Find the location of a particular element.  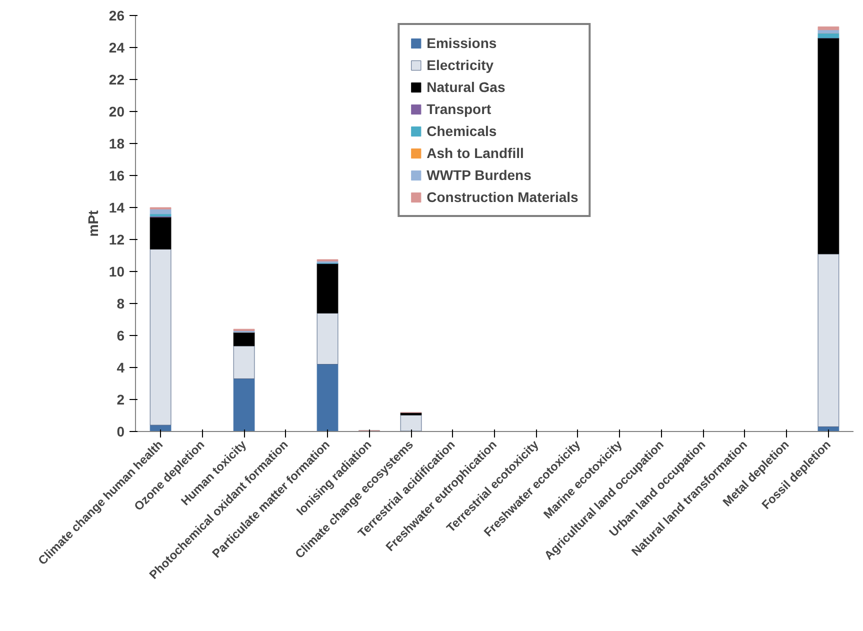

y-tick-label: 4 is located at coordinates (120, 368).